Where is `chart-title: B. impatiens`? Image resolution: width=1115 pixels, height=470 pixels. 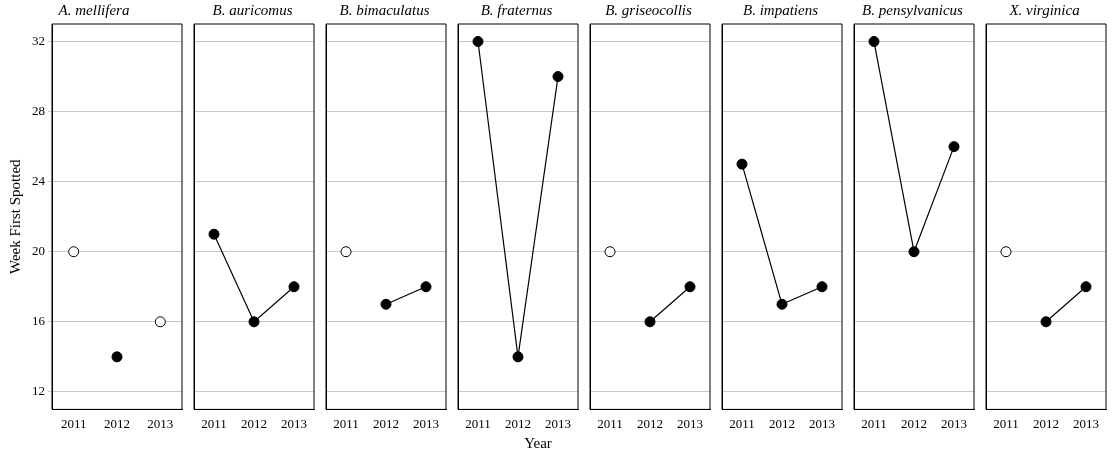 chart-title: B. impatiens is located at coordinates (781, 9).